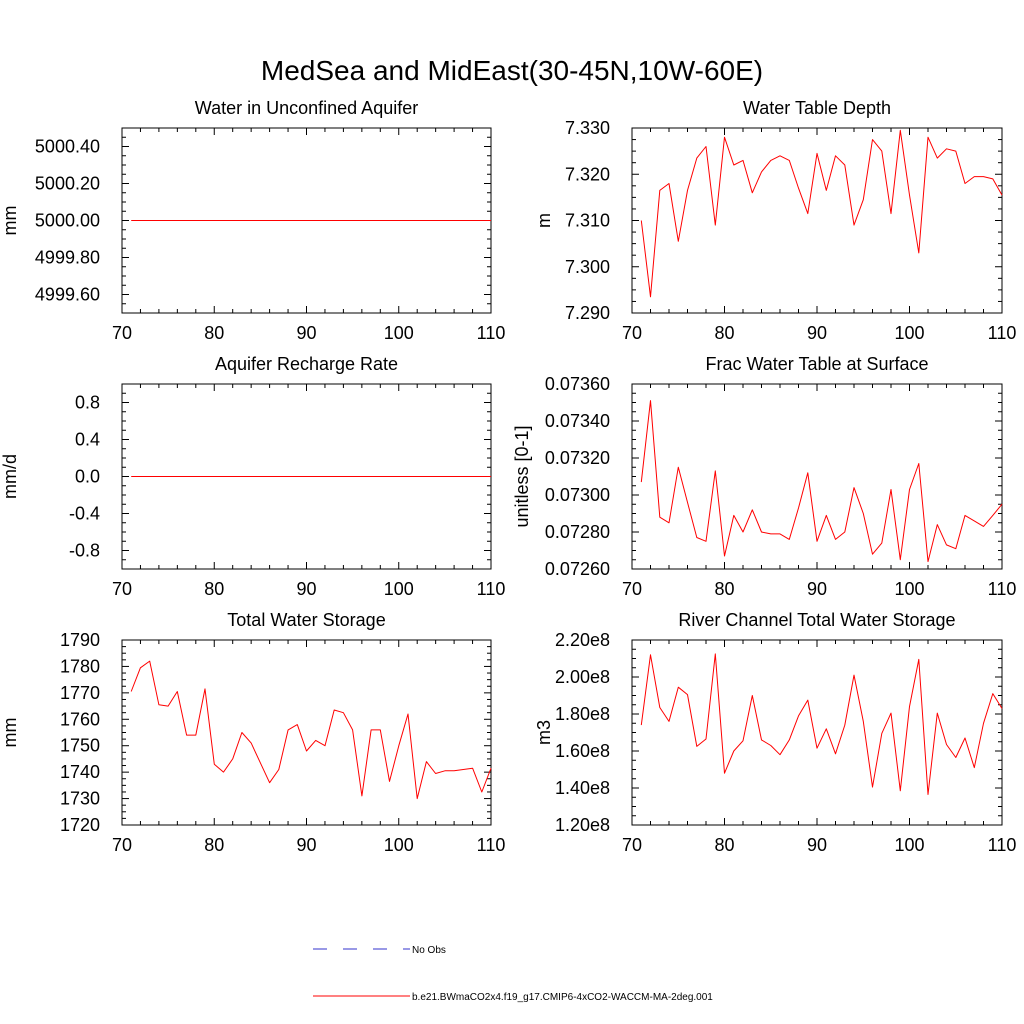 The height and width of the screenshot is (1024, 1024). What do you see at coordinates (816, 620) in the screenshot?
I see `panel-title: River Channel Total Water Storage` at bounding box center [816, 620].